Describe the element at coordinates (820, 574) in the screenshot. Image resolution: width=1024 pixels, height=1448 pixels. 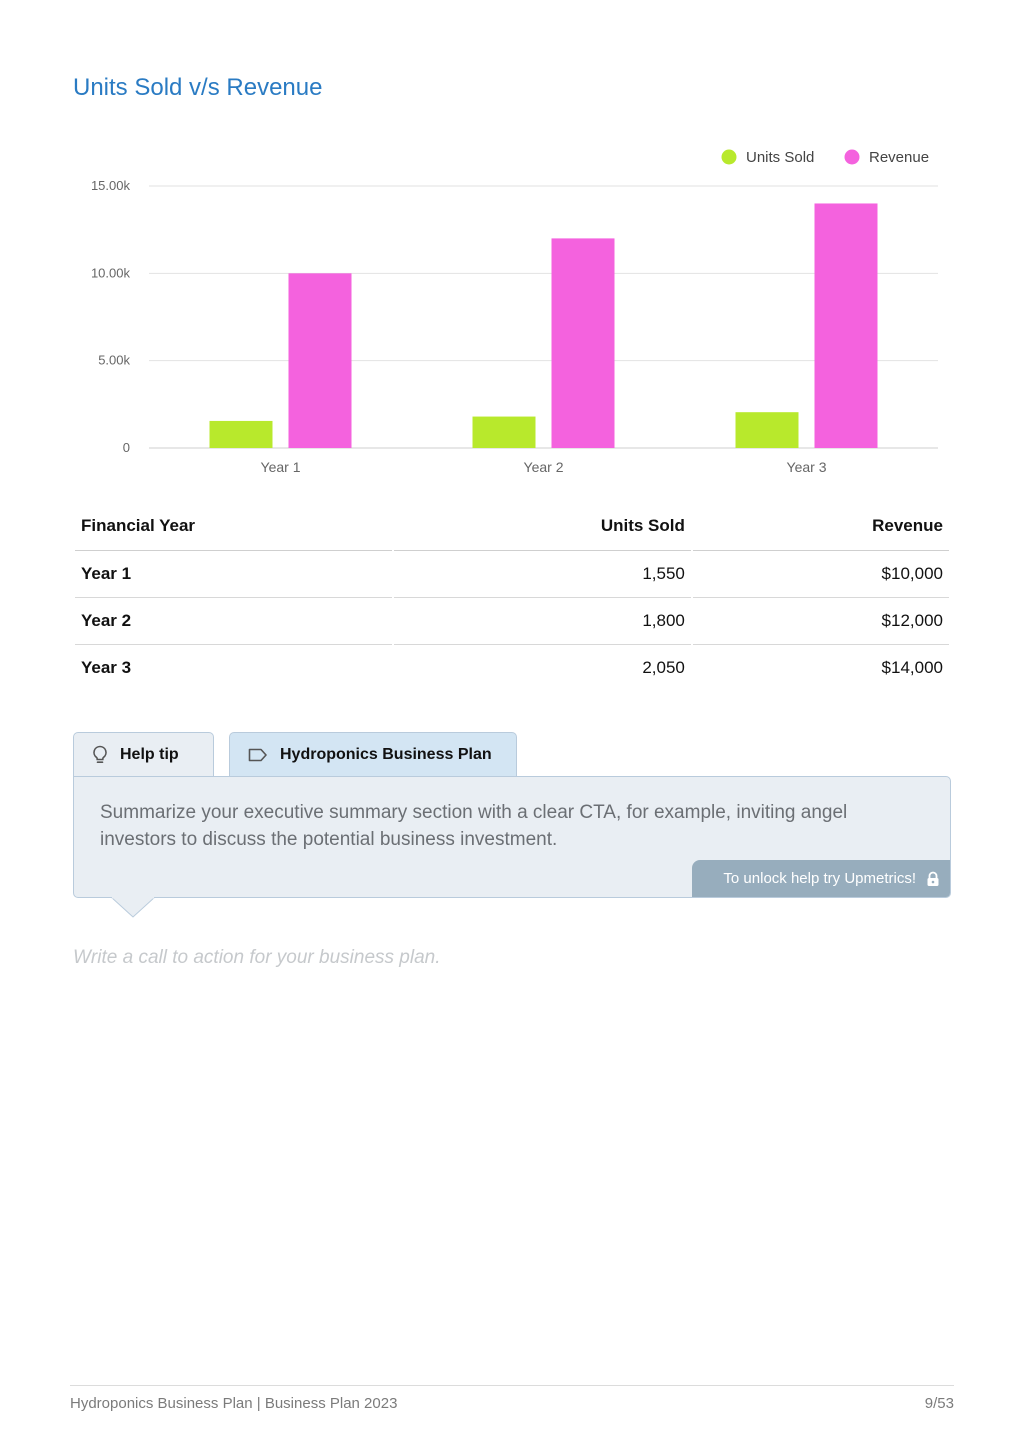
I see `cell-revenue: $10,000` at that location.